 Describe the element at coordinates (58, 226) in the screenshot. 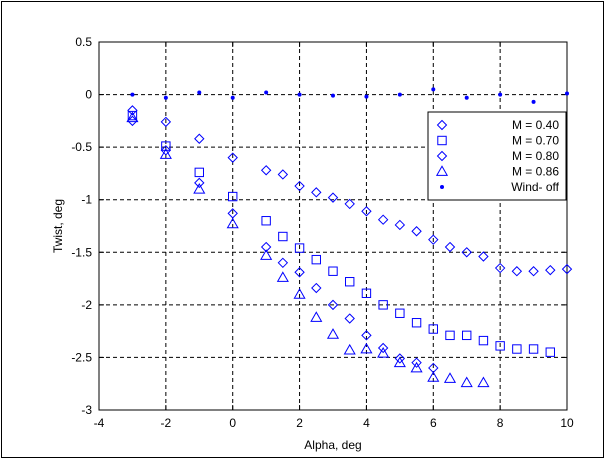

I see `y-axis-label: Twist, deg` at that location.